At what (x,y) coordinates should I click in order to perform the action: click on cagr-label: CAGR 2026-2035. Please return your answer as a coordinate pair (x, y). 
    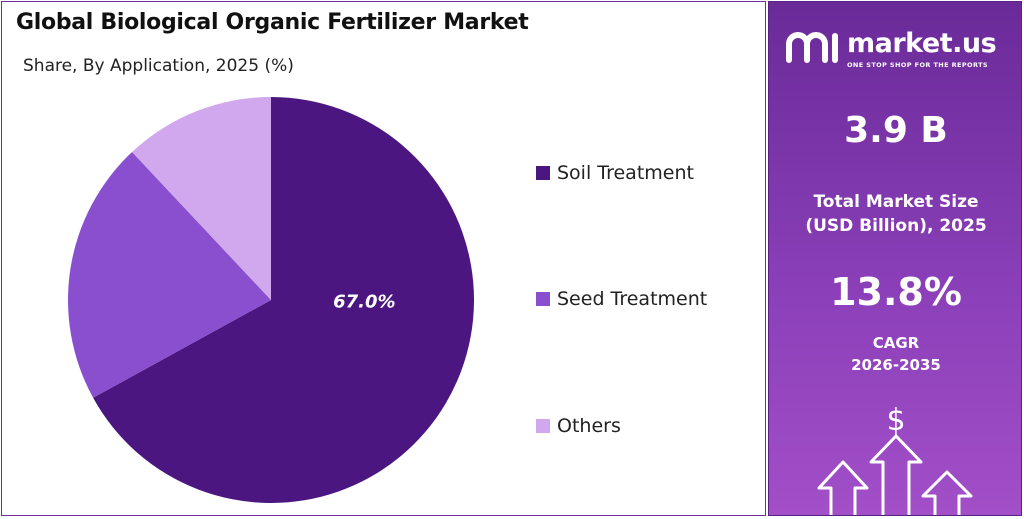
    Looking at the image, I should click on (895, 354).